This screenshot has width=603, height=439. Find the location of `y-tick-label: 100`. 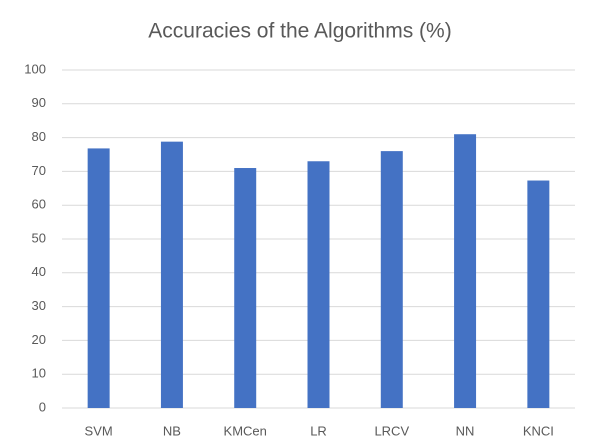

y-tick-label: 100 is located at coordinates (35, 68).